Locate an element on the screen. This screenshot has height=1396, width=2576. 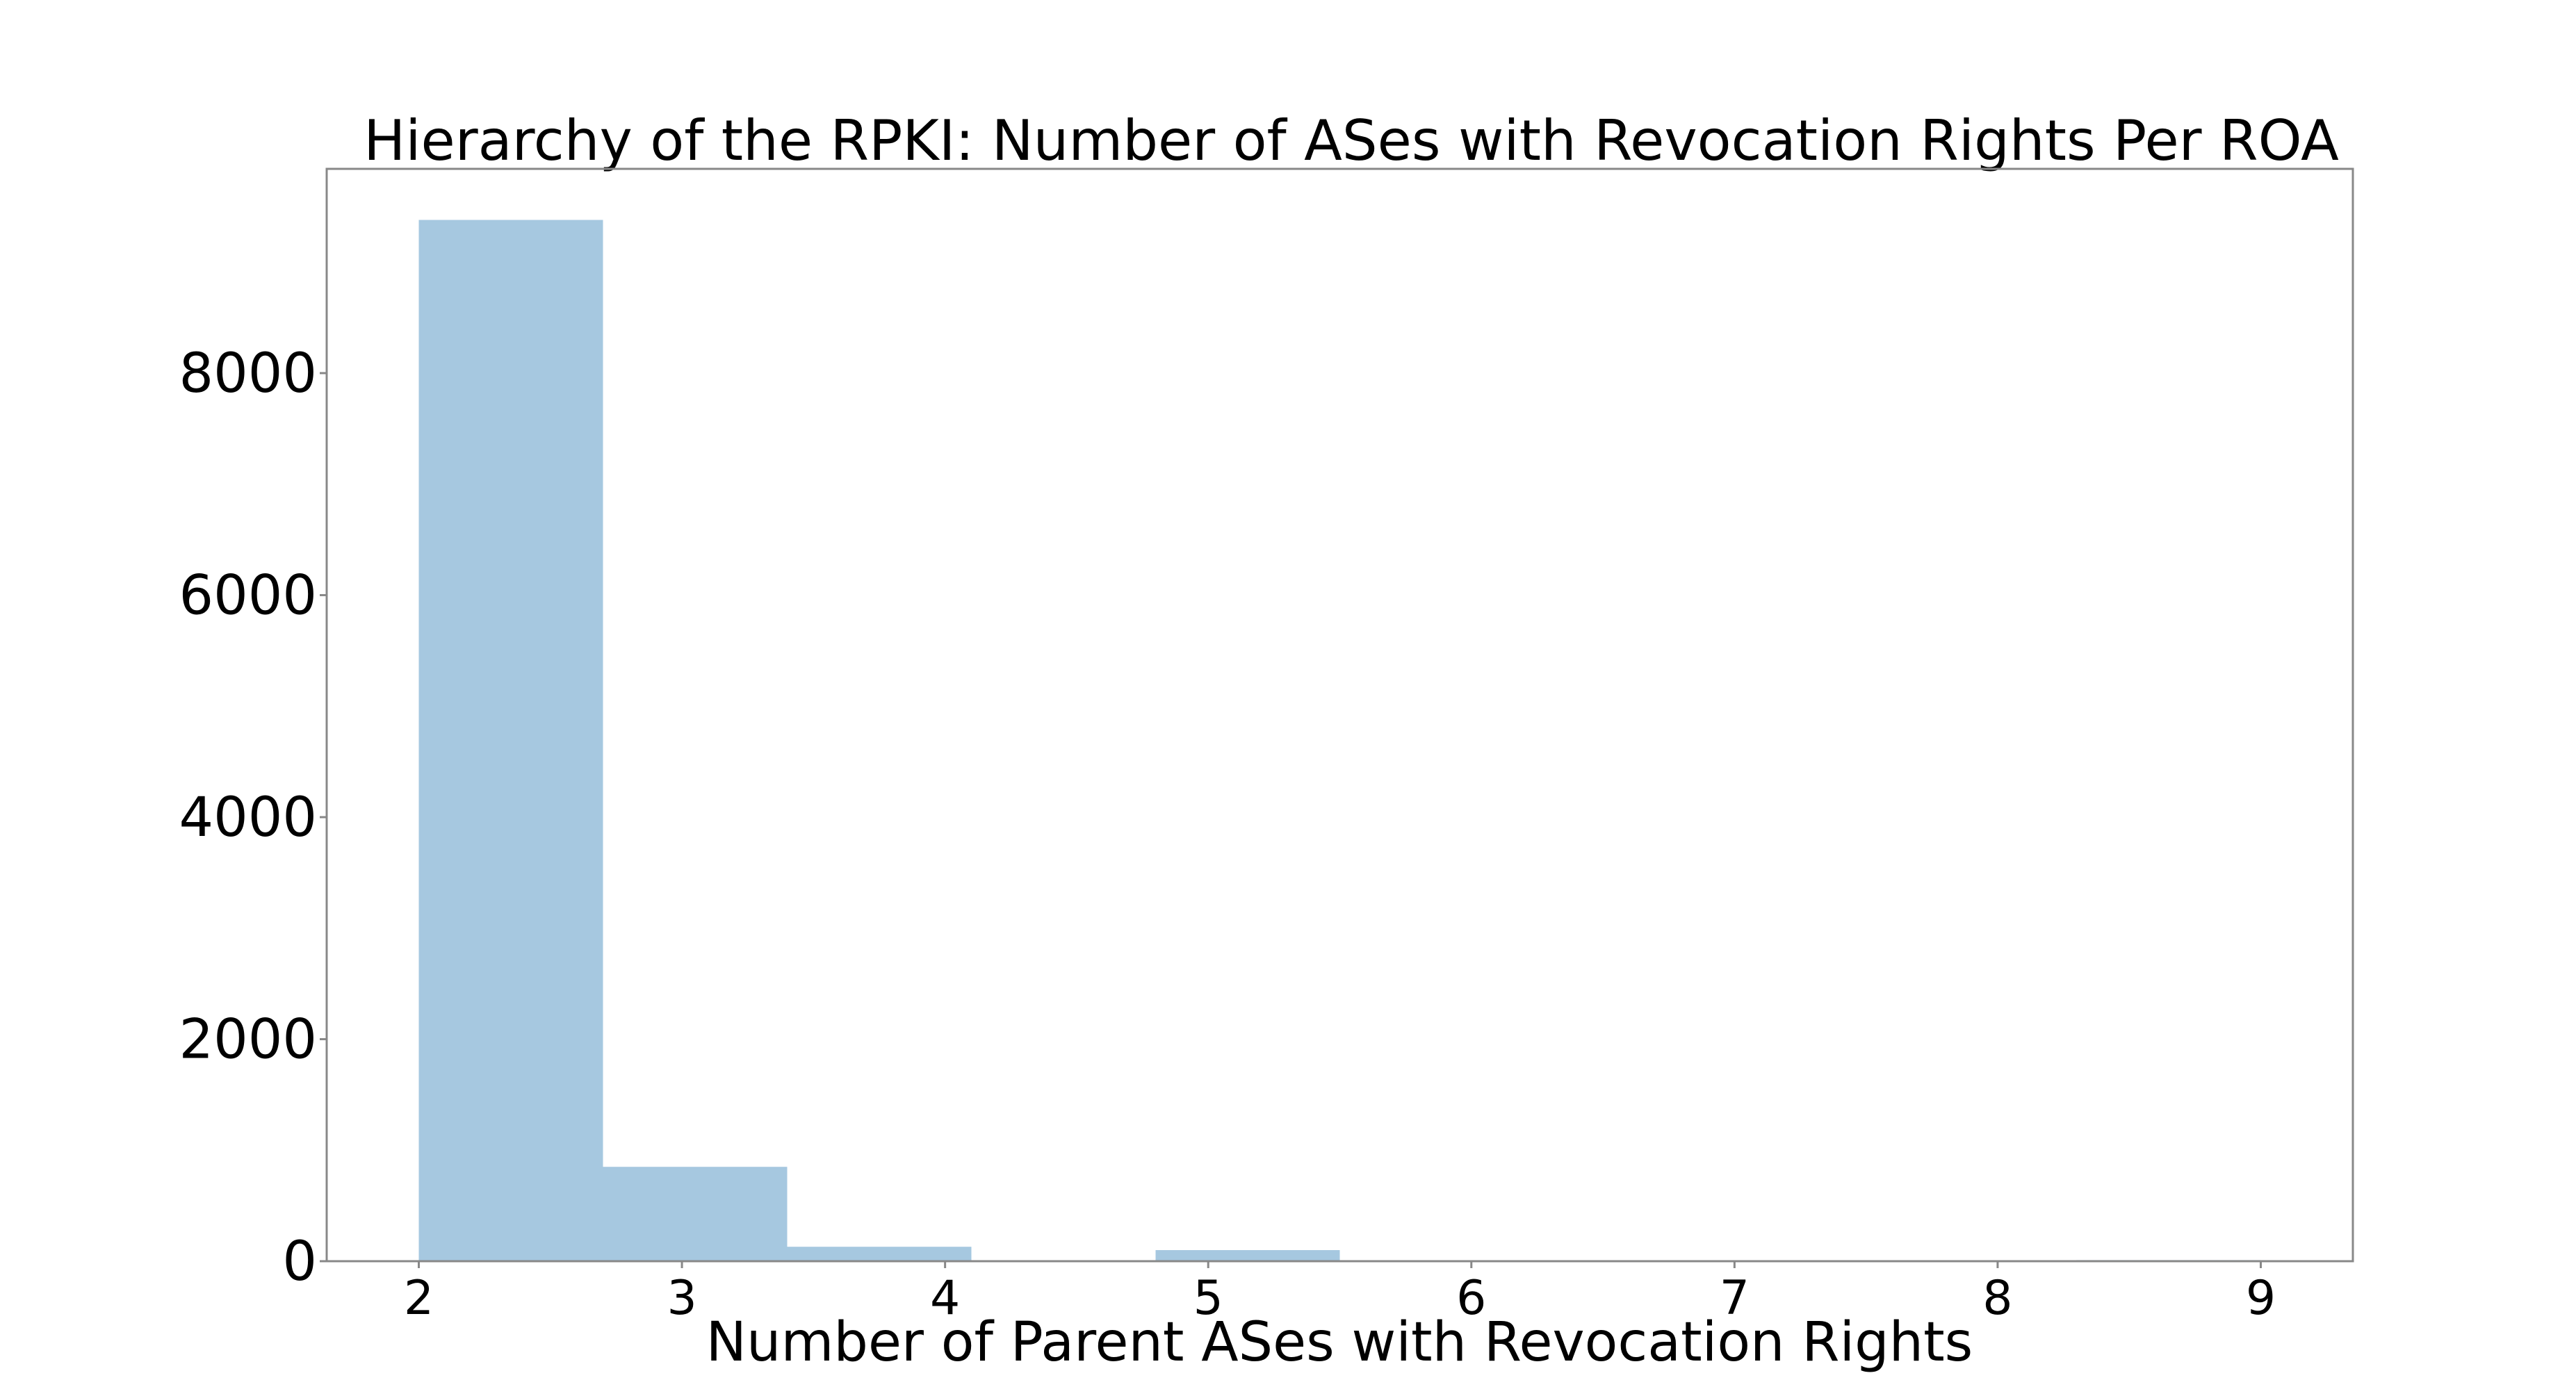
x-tick-label-3: 5 is located at coordinates (1208, 1298).